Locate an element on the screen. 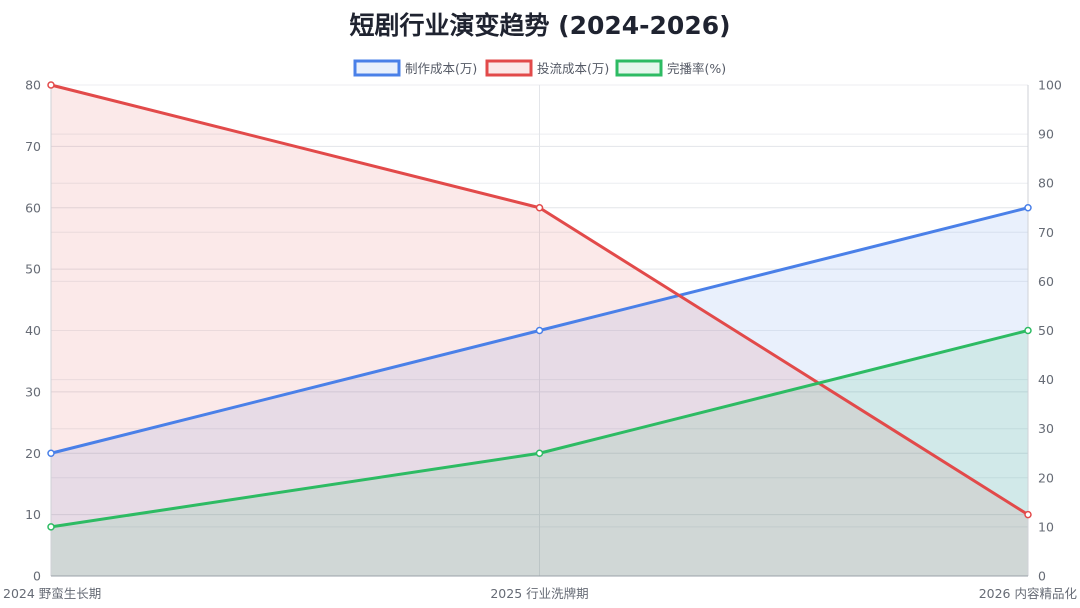  y-left-tick-label: 10 is located at coordinates (33, 514).